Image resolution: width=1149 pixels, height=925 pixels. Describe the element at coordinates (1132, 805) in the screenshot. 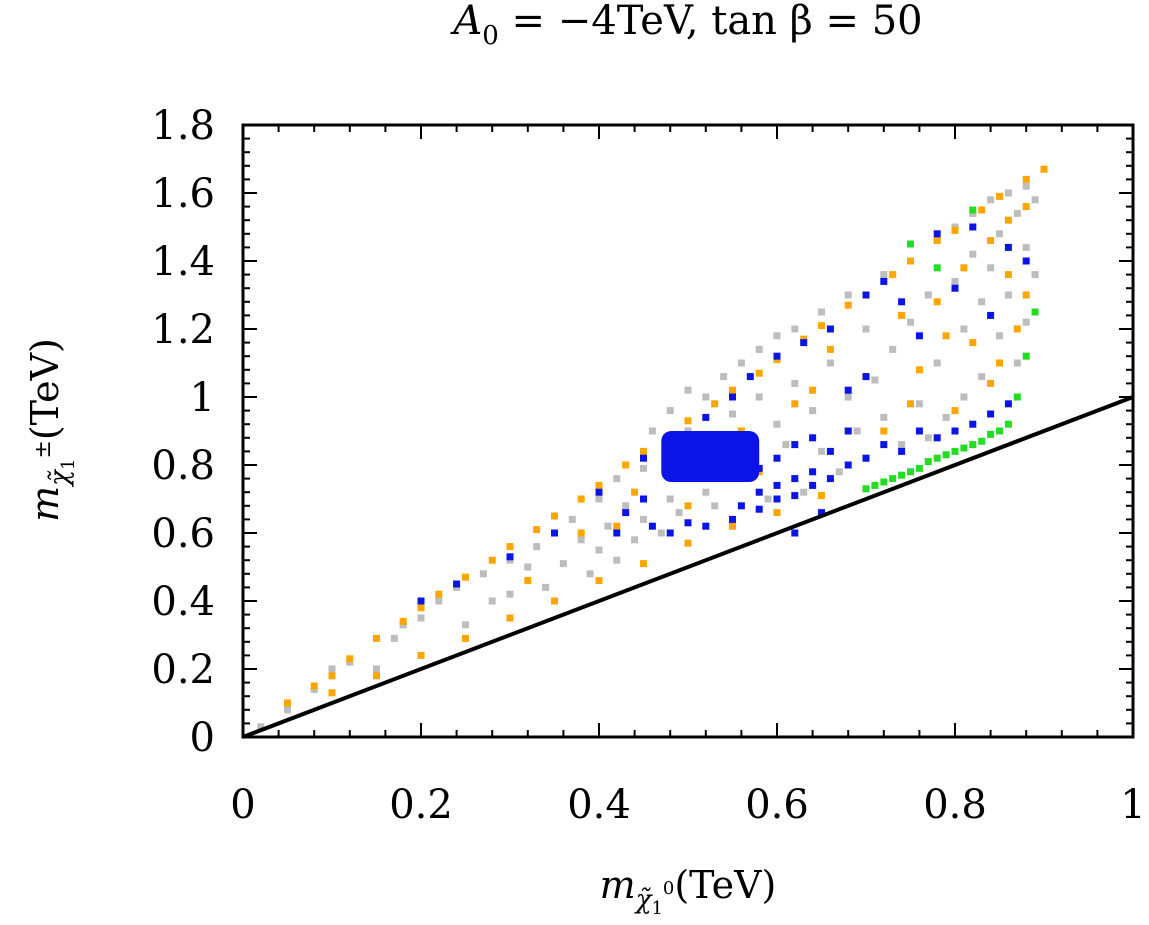

I see `x-tick-label: 1` at that location.